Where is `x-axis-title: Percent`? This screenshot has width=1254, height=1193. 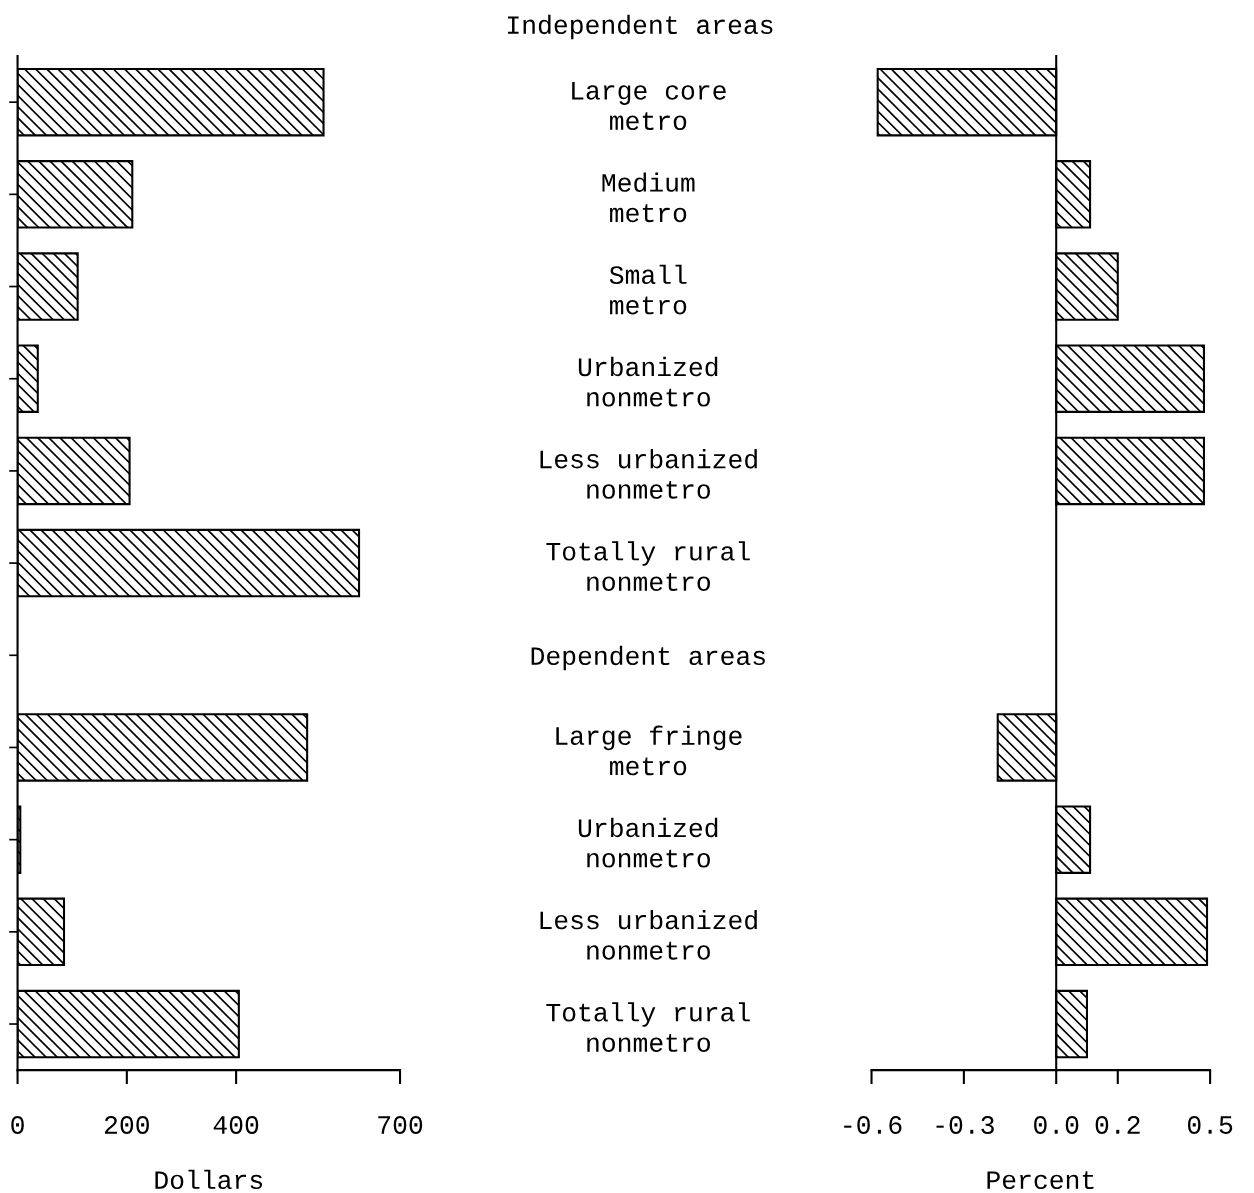 x-axis-title: Percent is located at coordinates (1040, 1180).